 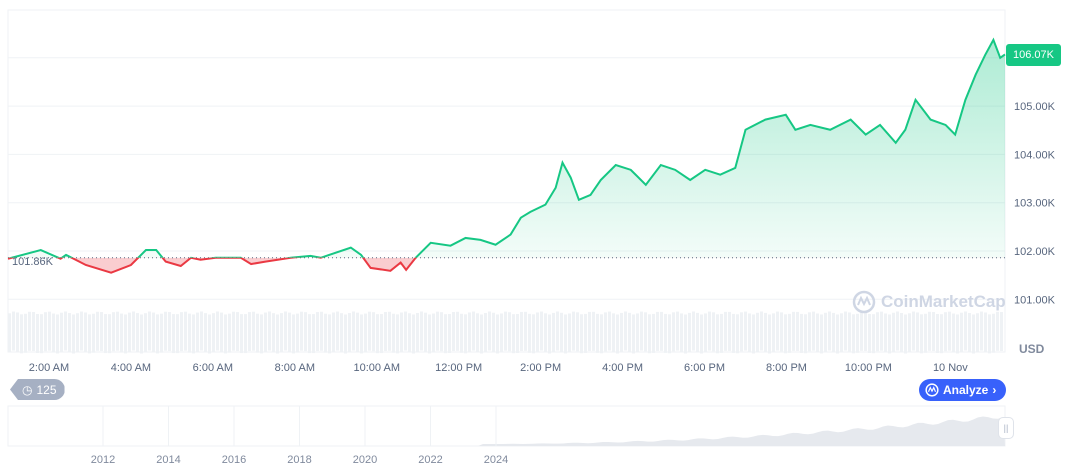 I want to click on y-tick-label: 105.00K, so click(x=1035, y=107).